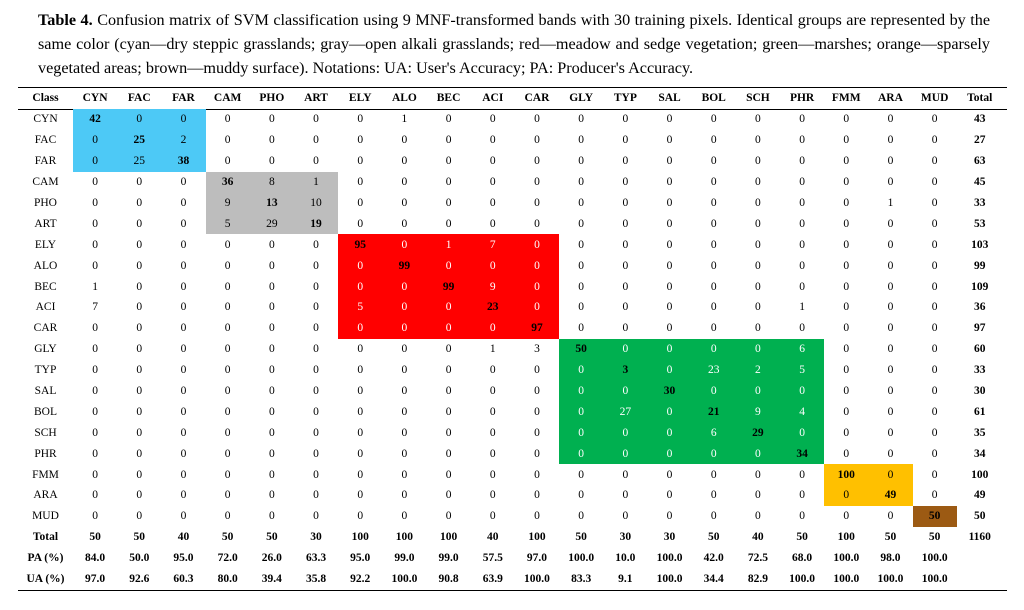 The width and height of the screenshot is (1024, 610). What do you see at coordinates (360, 537) in the screenshot?
I see `summary-cell: 100` at bounding box center [360, 537].